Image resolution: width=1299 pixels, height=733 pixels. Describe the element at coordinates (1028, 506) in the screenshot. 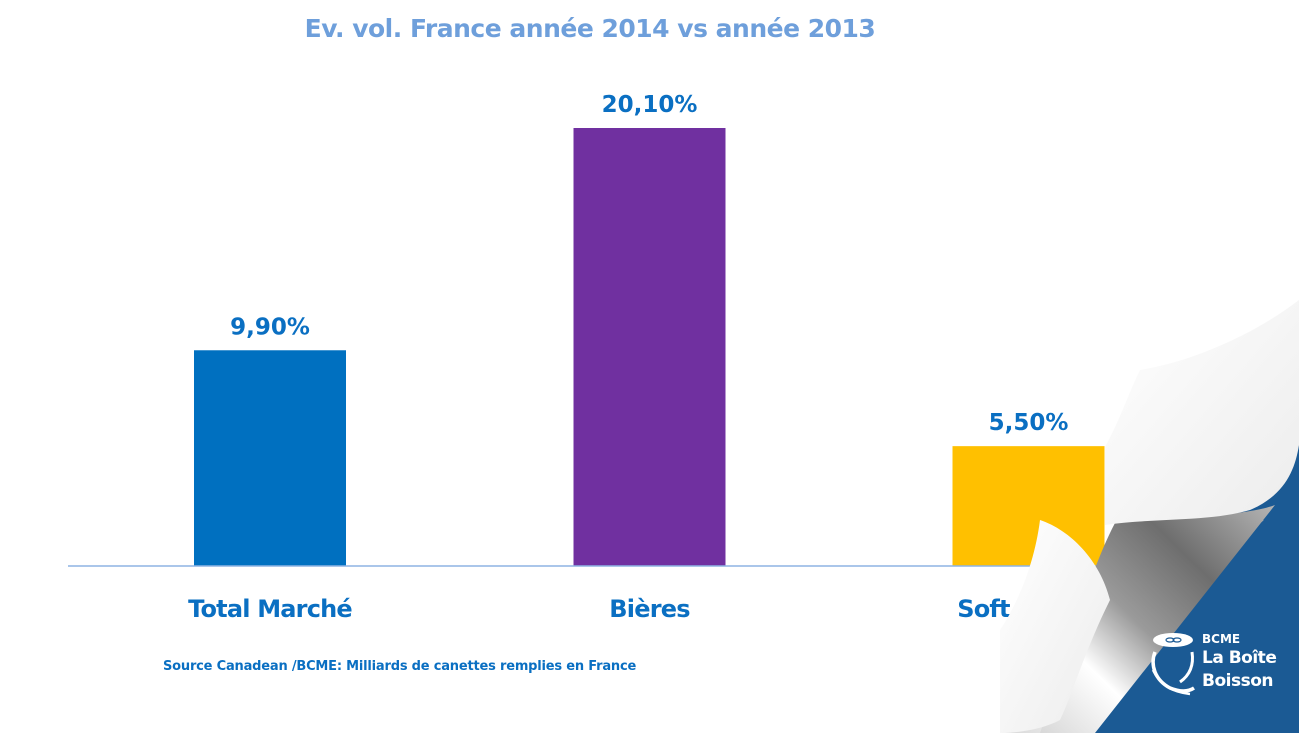

I see `bar-soft-drinks` at that location.